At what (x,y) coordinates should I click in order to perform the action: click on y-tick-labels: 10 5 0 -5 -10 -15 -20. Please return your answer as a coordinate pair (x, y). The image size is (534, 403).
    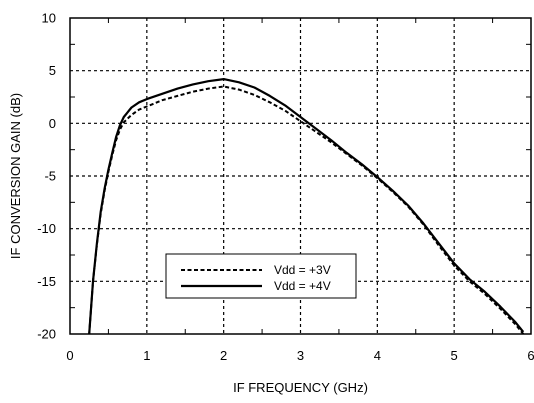
    Looking at the image, I should click on (46, 176).